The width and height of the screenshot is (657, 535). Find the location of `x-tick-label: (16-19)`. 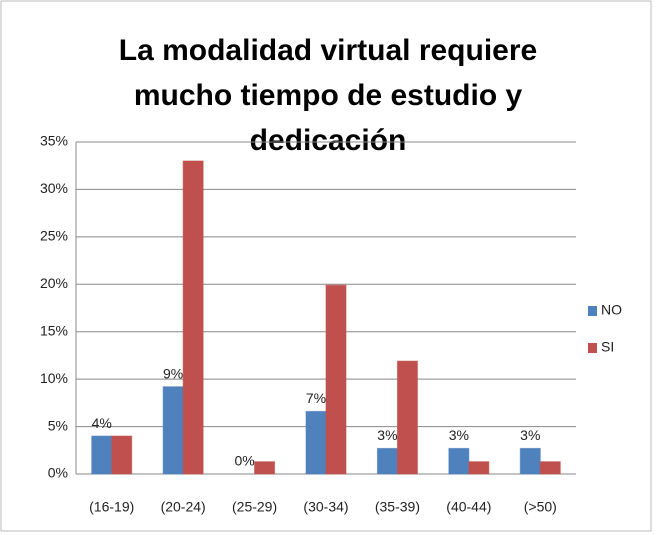

x-tick-label: (16-19) is located at coordinates (111, 507).